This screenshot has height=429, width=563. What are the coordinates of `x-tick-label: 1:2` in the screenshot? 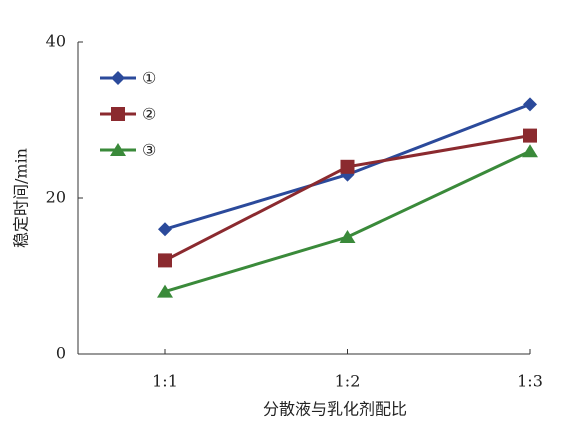 It's located at (348, 381).